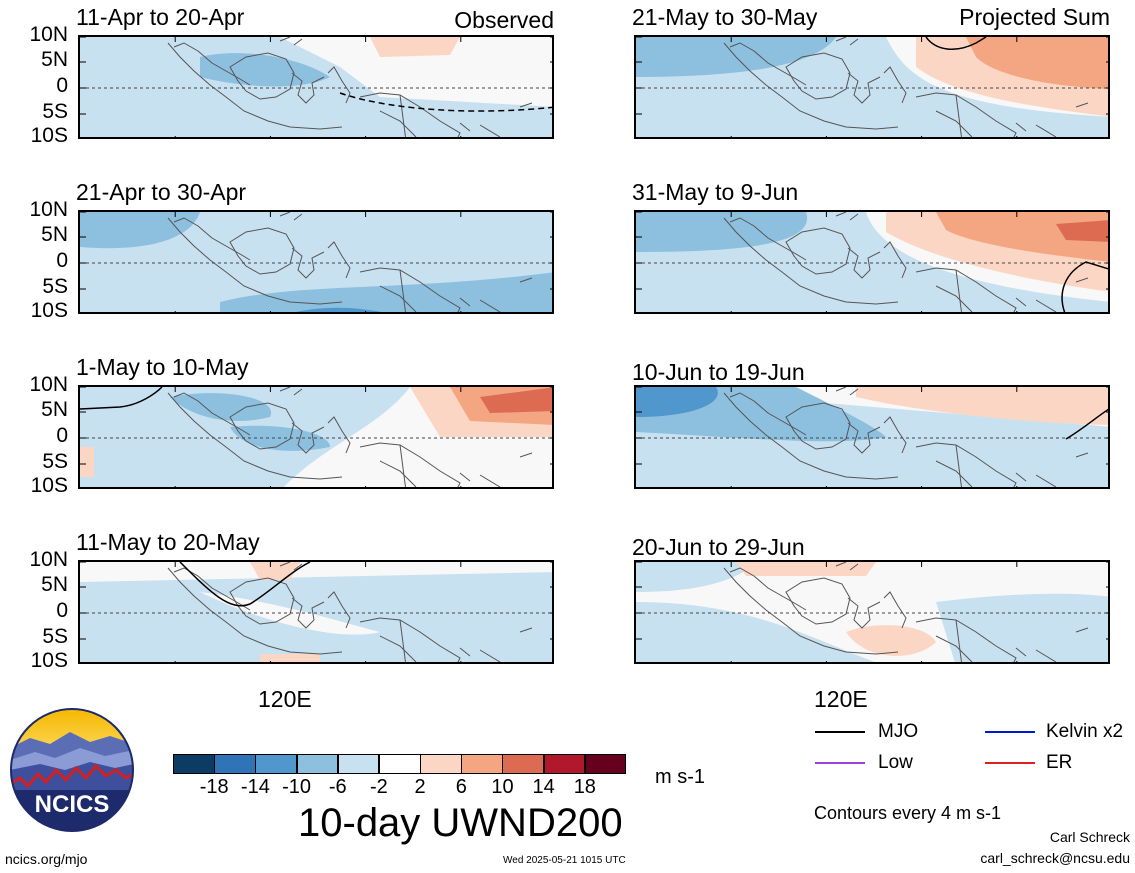 The height and width of the screenshot is (873, 1135). What do you see at coordinates (840, 732) in the screenshot?
I see `legend-mjo-line` at bounding box center [840, 732].